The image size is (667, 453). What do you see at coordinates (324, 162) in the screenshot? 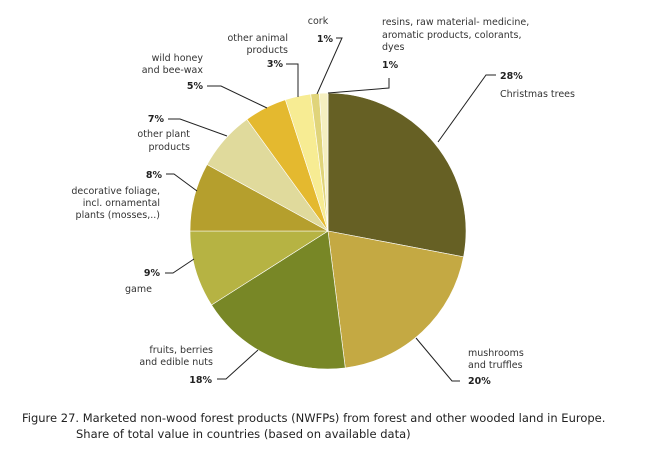
I see `pie-slice-resins-raw-material-medicine` at bounding box center [324, 162].